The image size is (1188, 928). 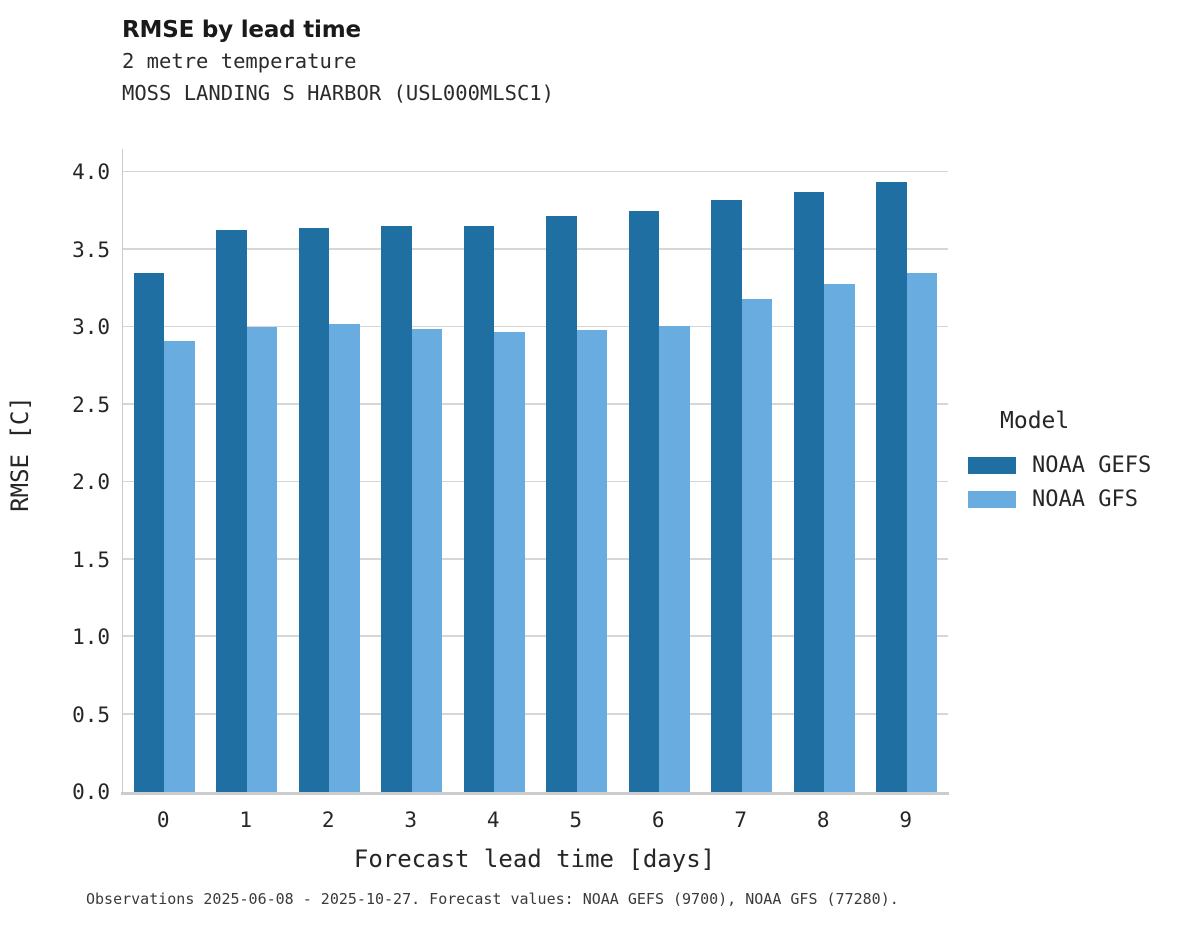 I want to click on legend-item-noaa-gefs: NOAA GEFS, so click(x=1075, y=465).